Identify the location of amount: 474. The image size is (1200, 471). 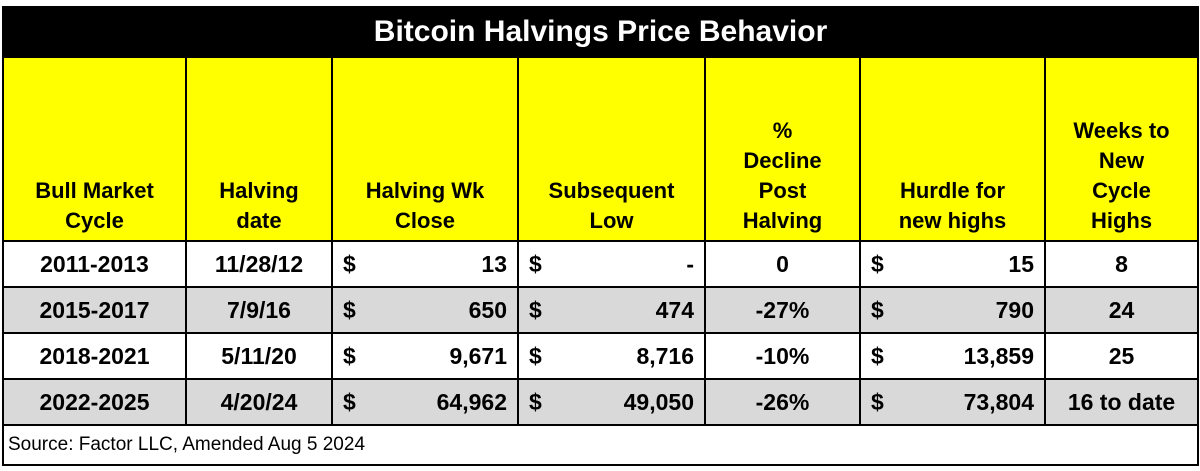
(674, 309).